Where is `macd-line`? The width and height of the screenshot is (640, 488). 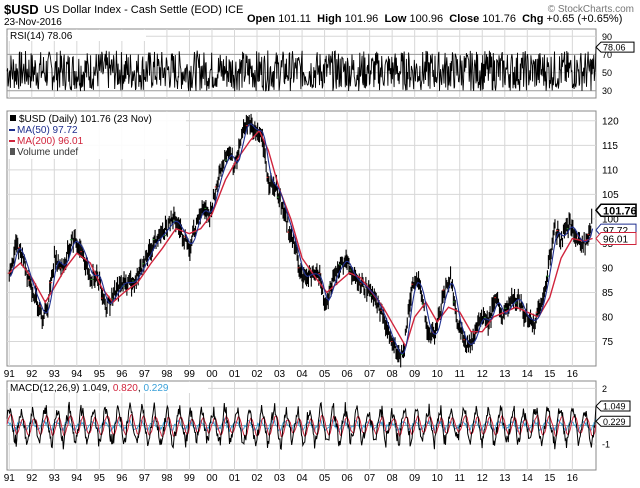
macd-line is located at coordinates (301, 425).